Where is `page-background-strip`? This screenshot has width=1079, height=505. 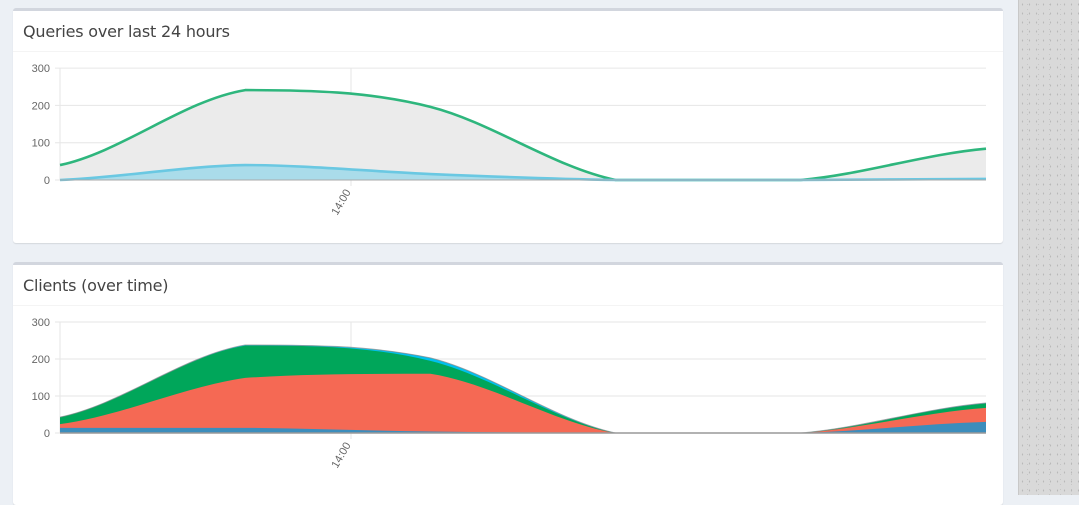
page-background-strip is located at coordinates (1048, 247).